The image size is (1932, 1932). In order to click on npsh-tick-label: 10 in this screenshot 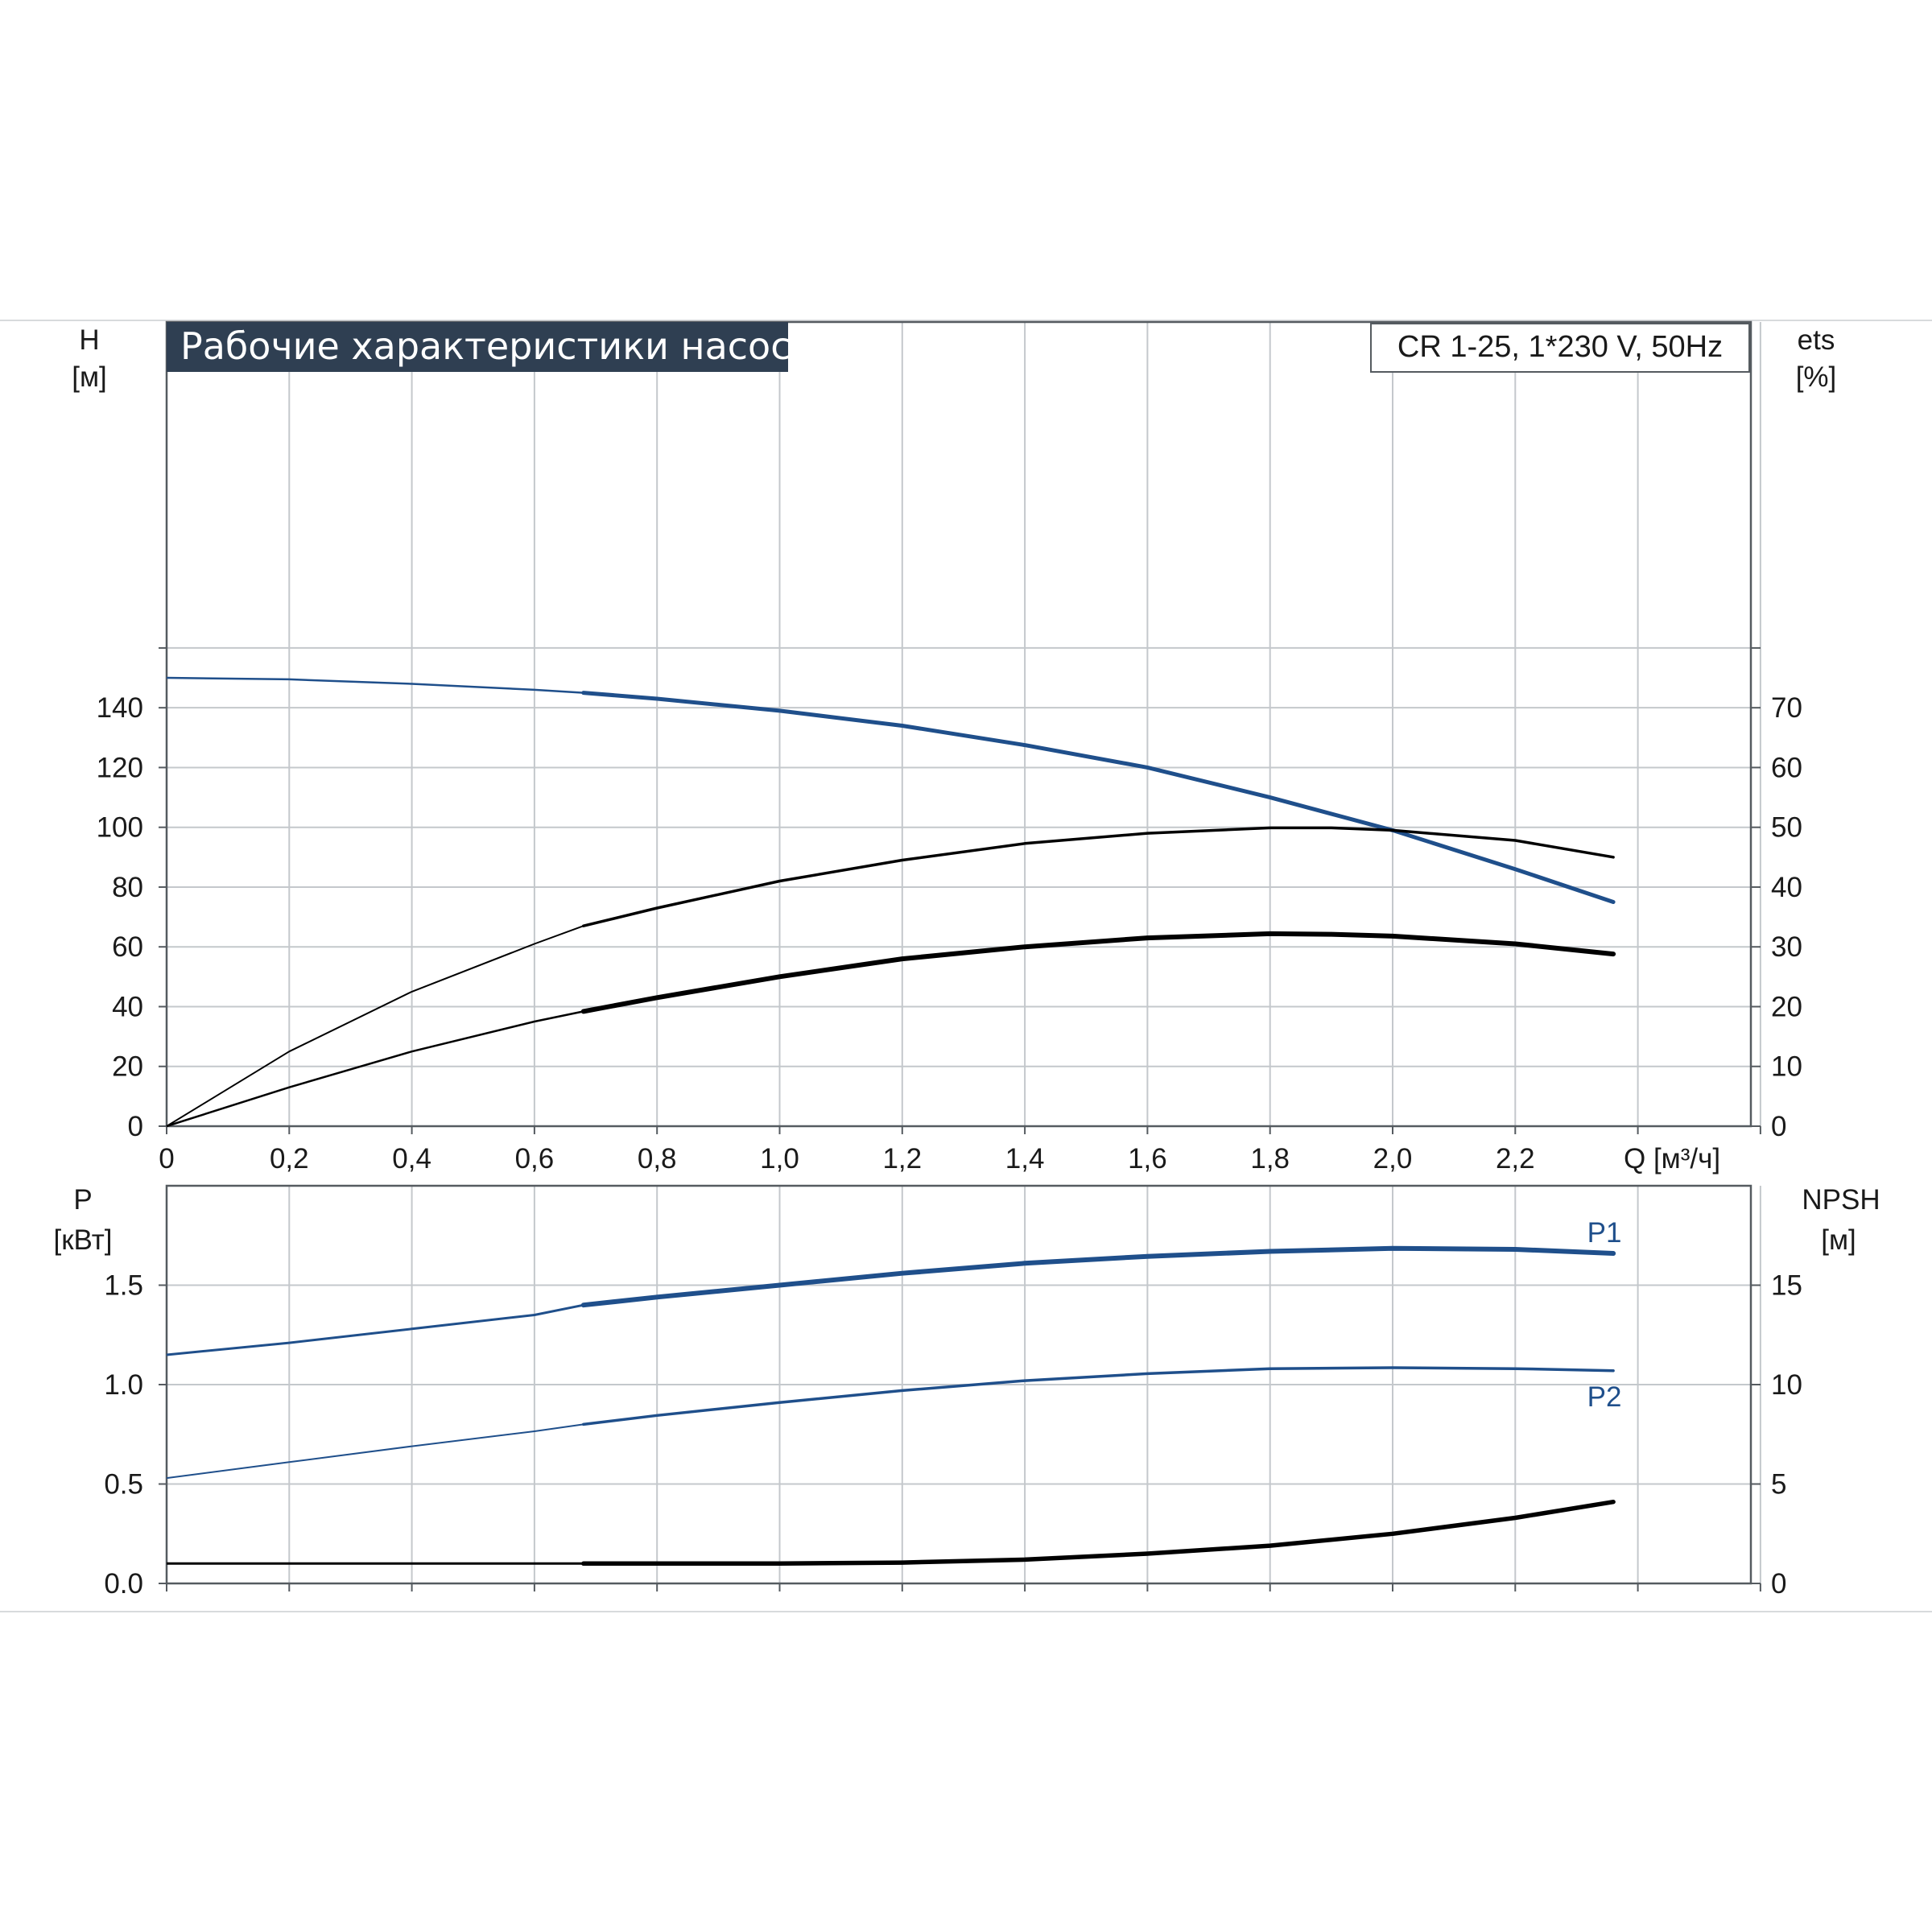, I will do `click(1786, 1385)`.